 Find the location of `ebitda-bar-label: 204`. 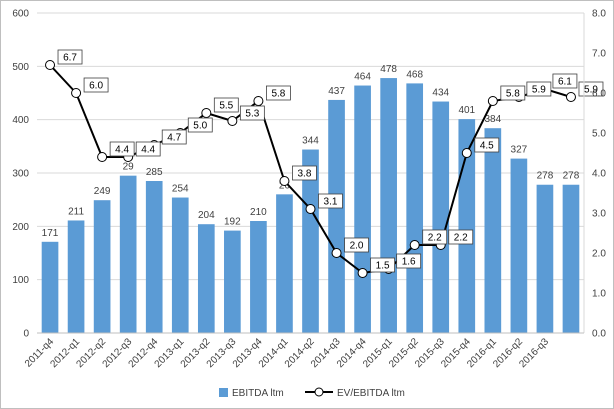

ebitda-bar-label: 204 is located at coordinates (206, 215).